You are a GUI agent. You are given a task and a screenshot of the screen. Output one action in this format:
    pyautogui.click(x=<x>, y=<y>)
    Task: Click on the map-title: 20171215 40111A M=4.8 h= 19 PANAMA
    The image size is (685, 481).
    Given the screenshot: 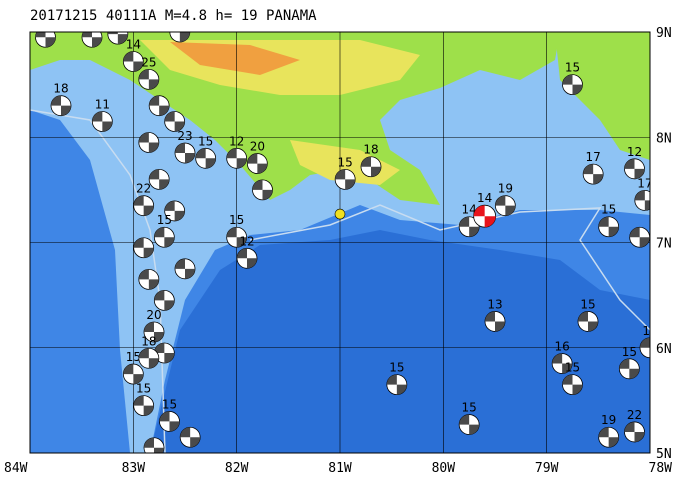 What is the action you would take?
    pyautogui.click(x=173, y=16)
    